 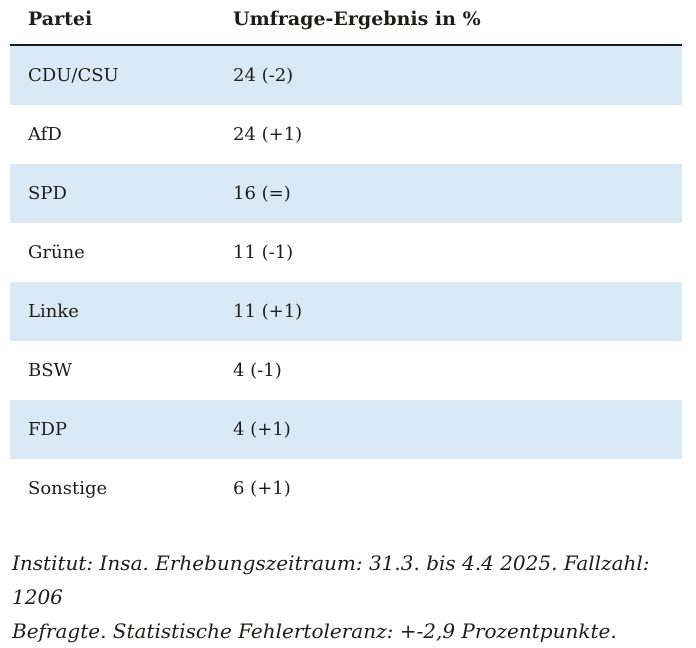 What do you see at coordinates (346, 193) in the screenshot?
I see `table-row: SPD 16 (=)` at bounding box center [346, 193].